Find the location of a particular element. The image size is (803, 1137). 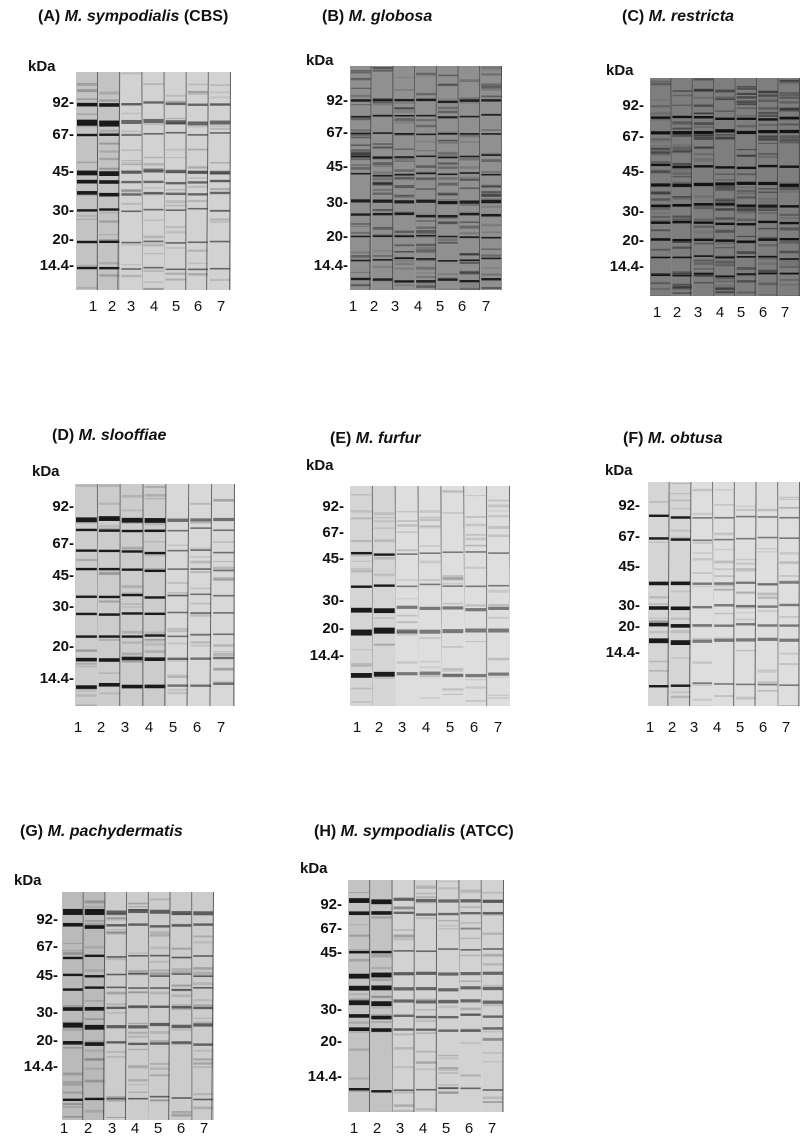

panel-title: (D) M. slooffiae is located at coordinates (109, 435).